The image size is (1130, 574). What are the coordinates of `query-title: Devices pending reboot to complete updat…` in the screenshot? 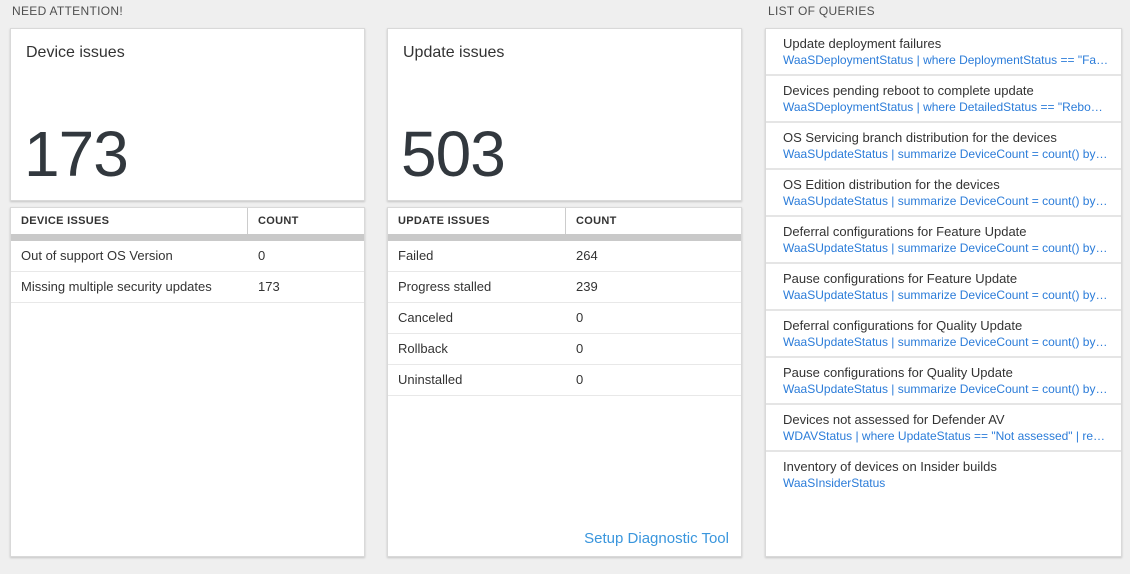 It's located at (908, 90).